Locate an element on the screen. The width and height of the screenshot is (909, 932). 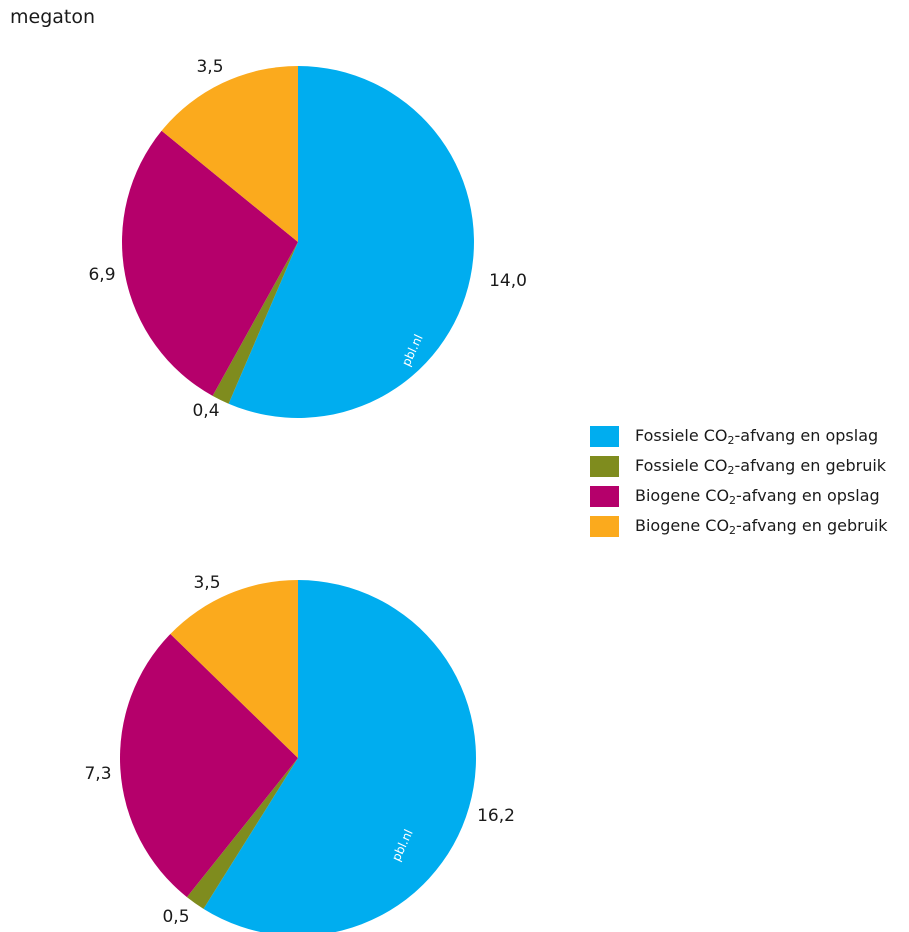
legend-item: Fossiele CO2-afvang en opslag is located at coordinates (739, 436).